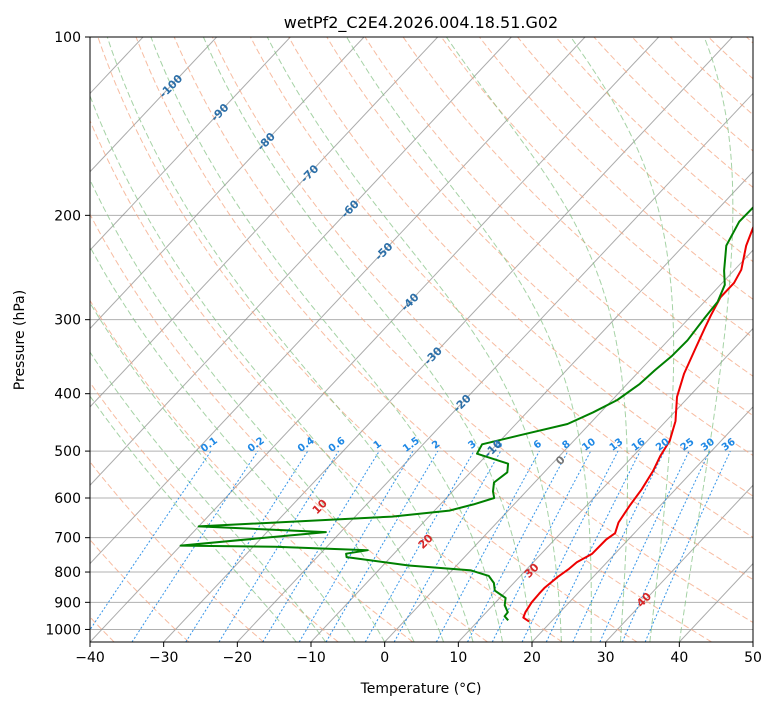 The width and height of the screenshot is (775, 708). What do you see at coordinates (679, 658) in the screenshot?
I see `x-tick-label: 40` at bounding box center [679, 658].